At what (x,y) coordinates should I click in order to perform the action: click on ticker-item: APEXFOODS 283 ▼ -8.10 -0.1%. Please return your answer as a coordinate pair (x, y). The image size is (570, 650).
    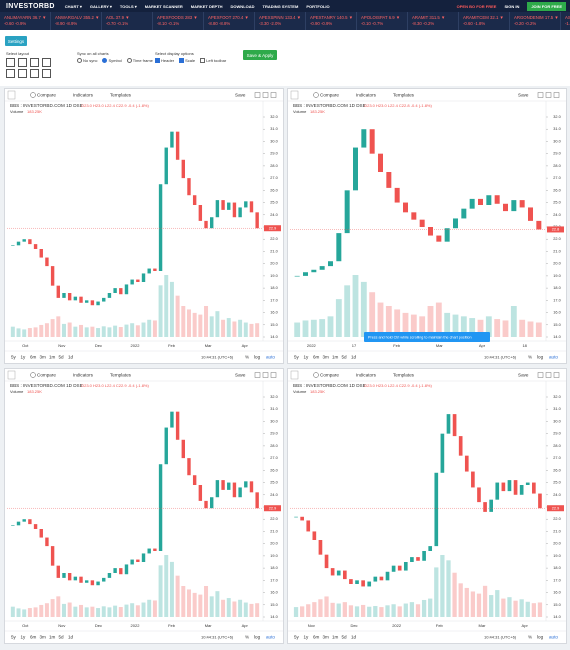
    Looking at the image, I should click on (178, 21).